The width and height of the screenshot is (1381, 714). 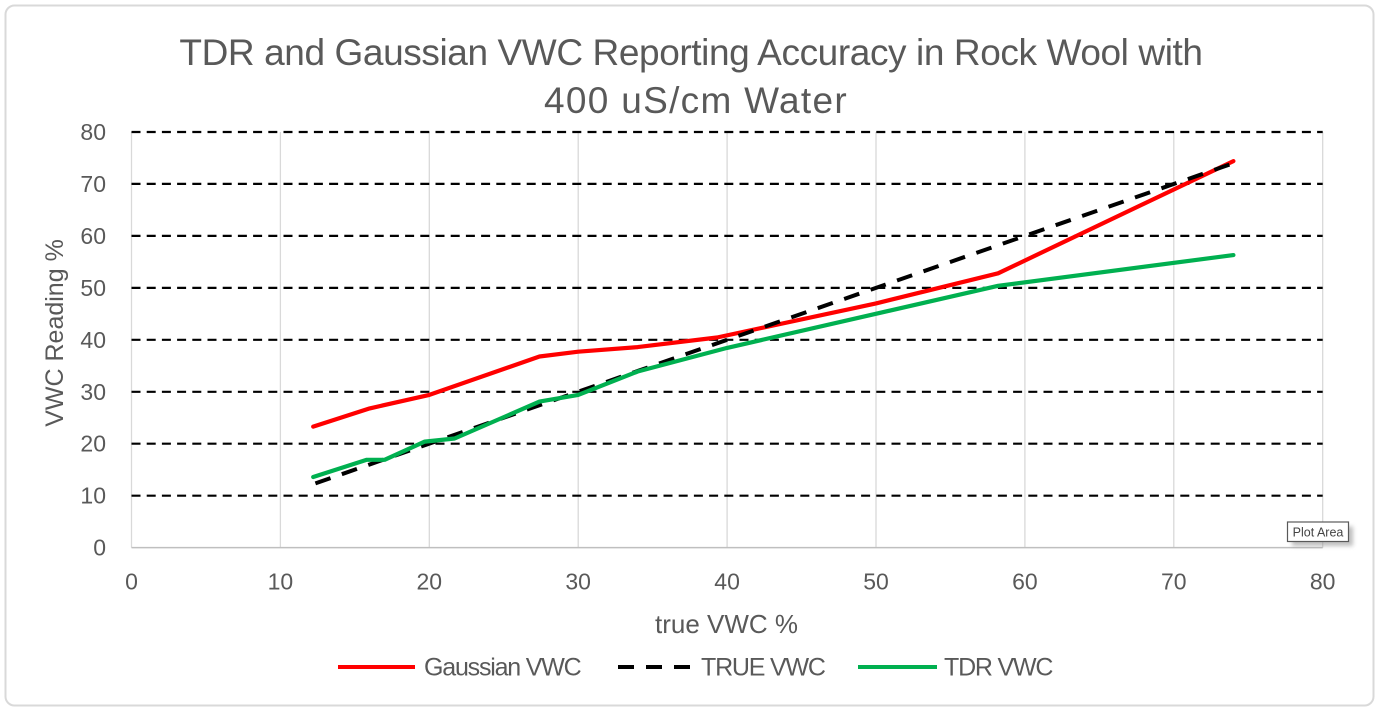 I want to click on svg-text: Gaussian VWC, so click(x=503, y=667).